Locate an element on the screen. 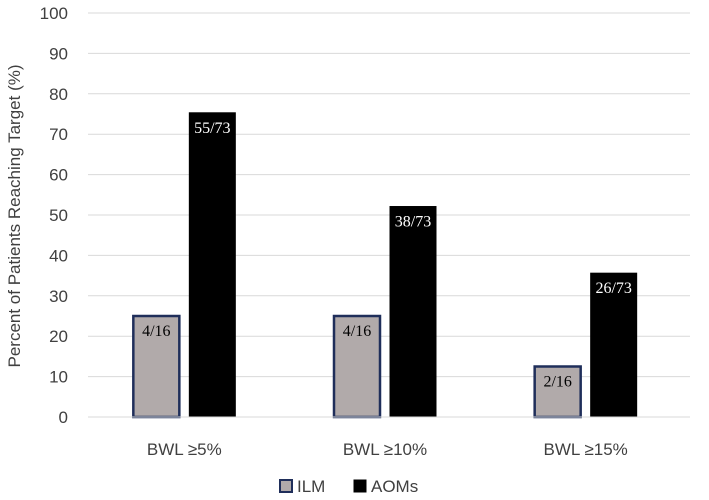 This screenshot has height=500, width=709. y-tick-label: 20 is located at coordinates (58, 336).